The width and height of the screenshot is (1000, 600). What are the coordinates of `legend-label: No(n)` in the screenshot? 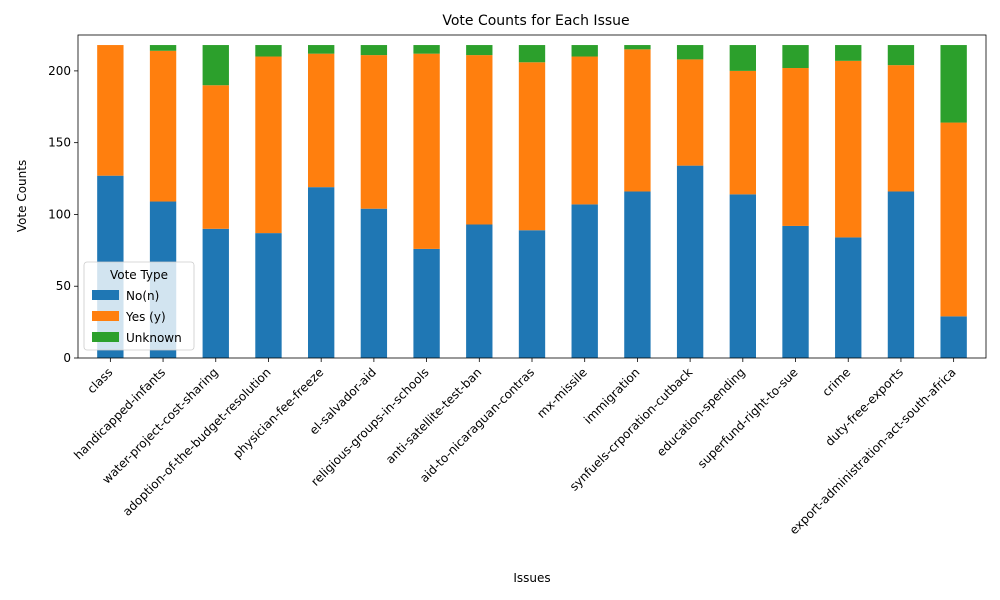 It's located at (142, 296).